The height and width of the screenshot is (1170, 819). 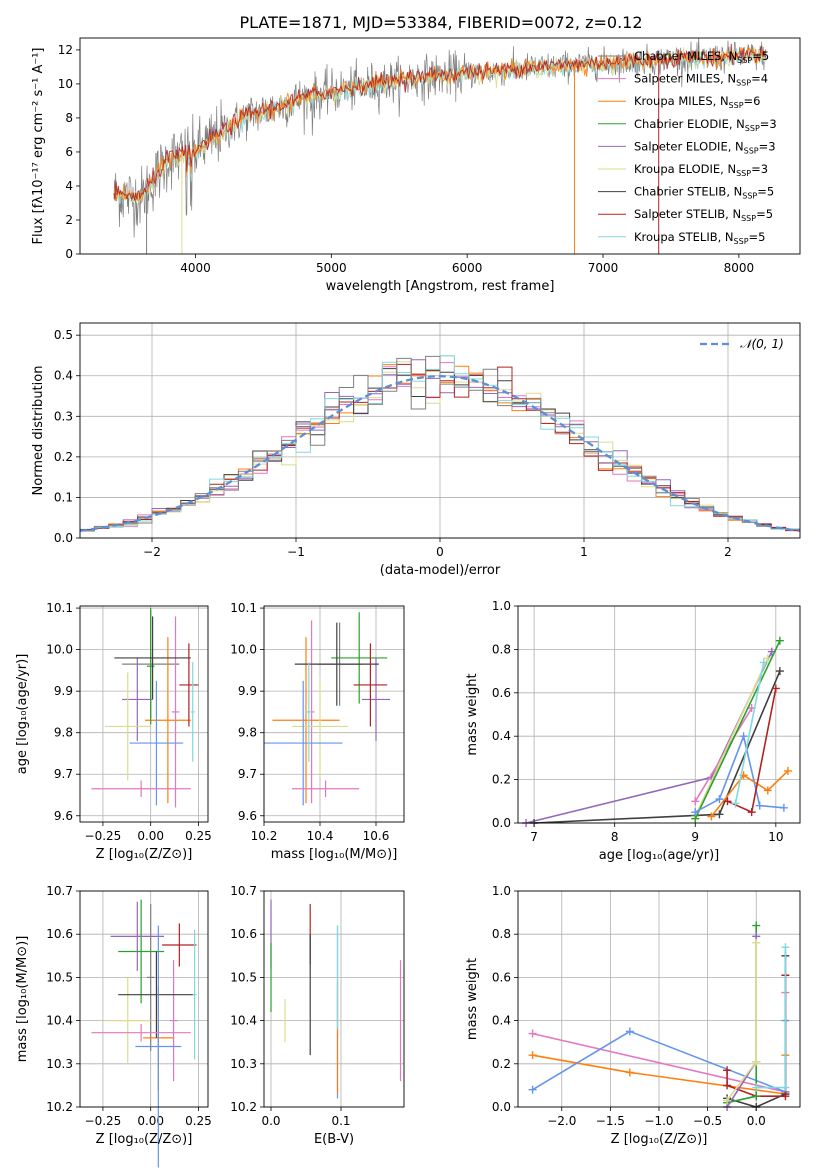 I want to click on legend-entry: Salpeter MILES, NSSP=4, so click(x=701, y=80).